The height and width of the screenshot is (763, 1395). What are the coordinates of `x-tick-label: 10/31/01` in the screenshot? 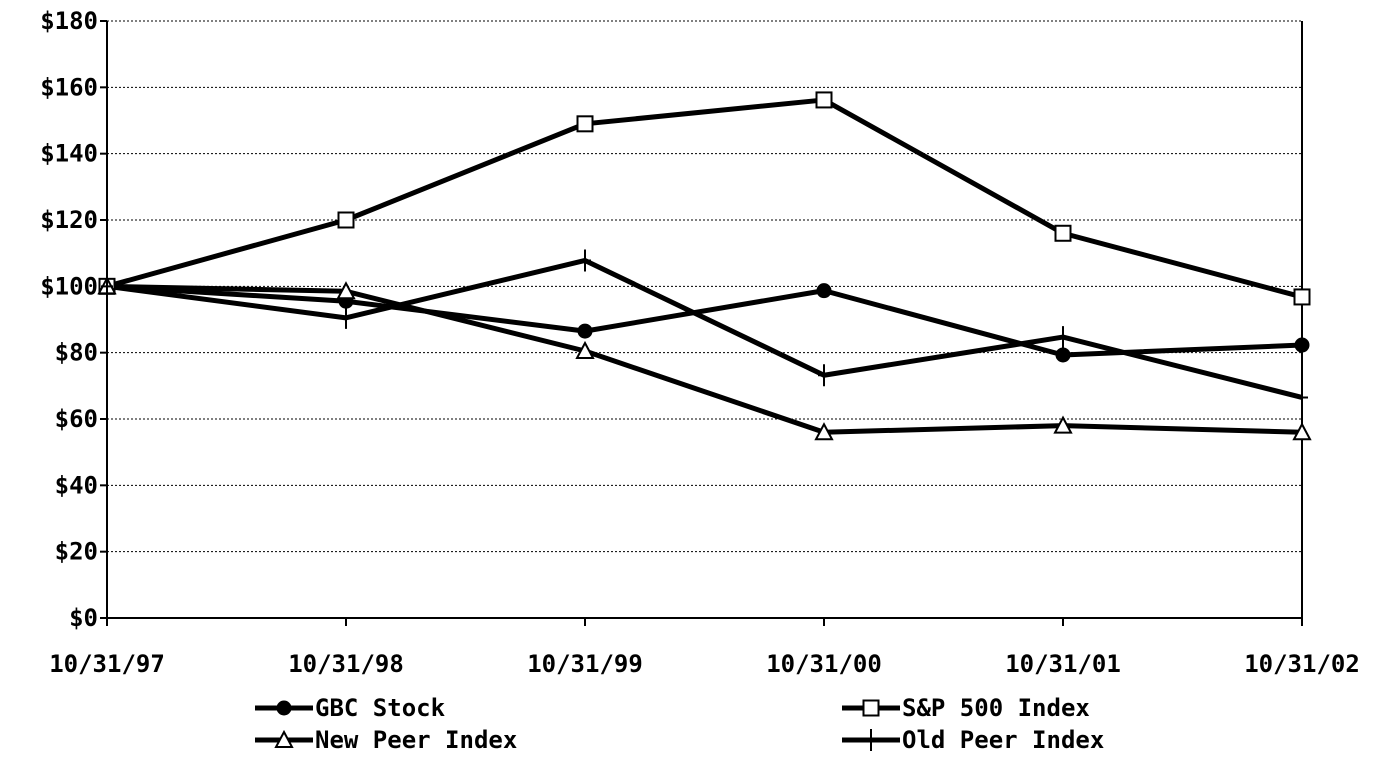 It's located at (1063, 664).